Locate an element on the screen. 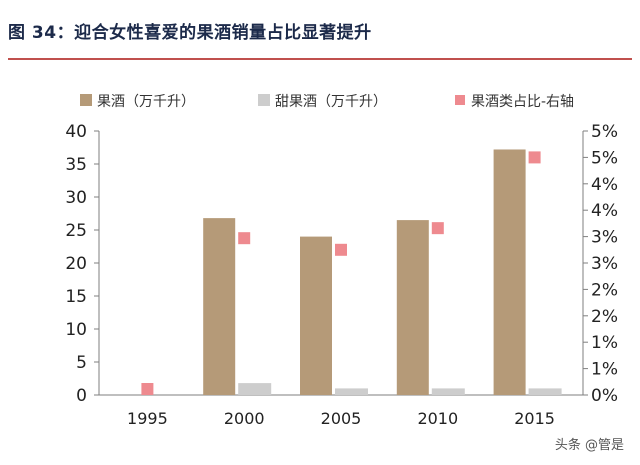  legend: 果酒（万千升） 甜果酒（万千升） 果酒类占比-右轴 is located at coordinates (327, 102).